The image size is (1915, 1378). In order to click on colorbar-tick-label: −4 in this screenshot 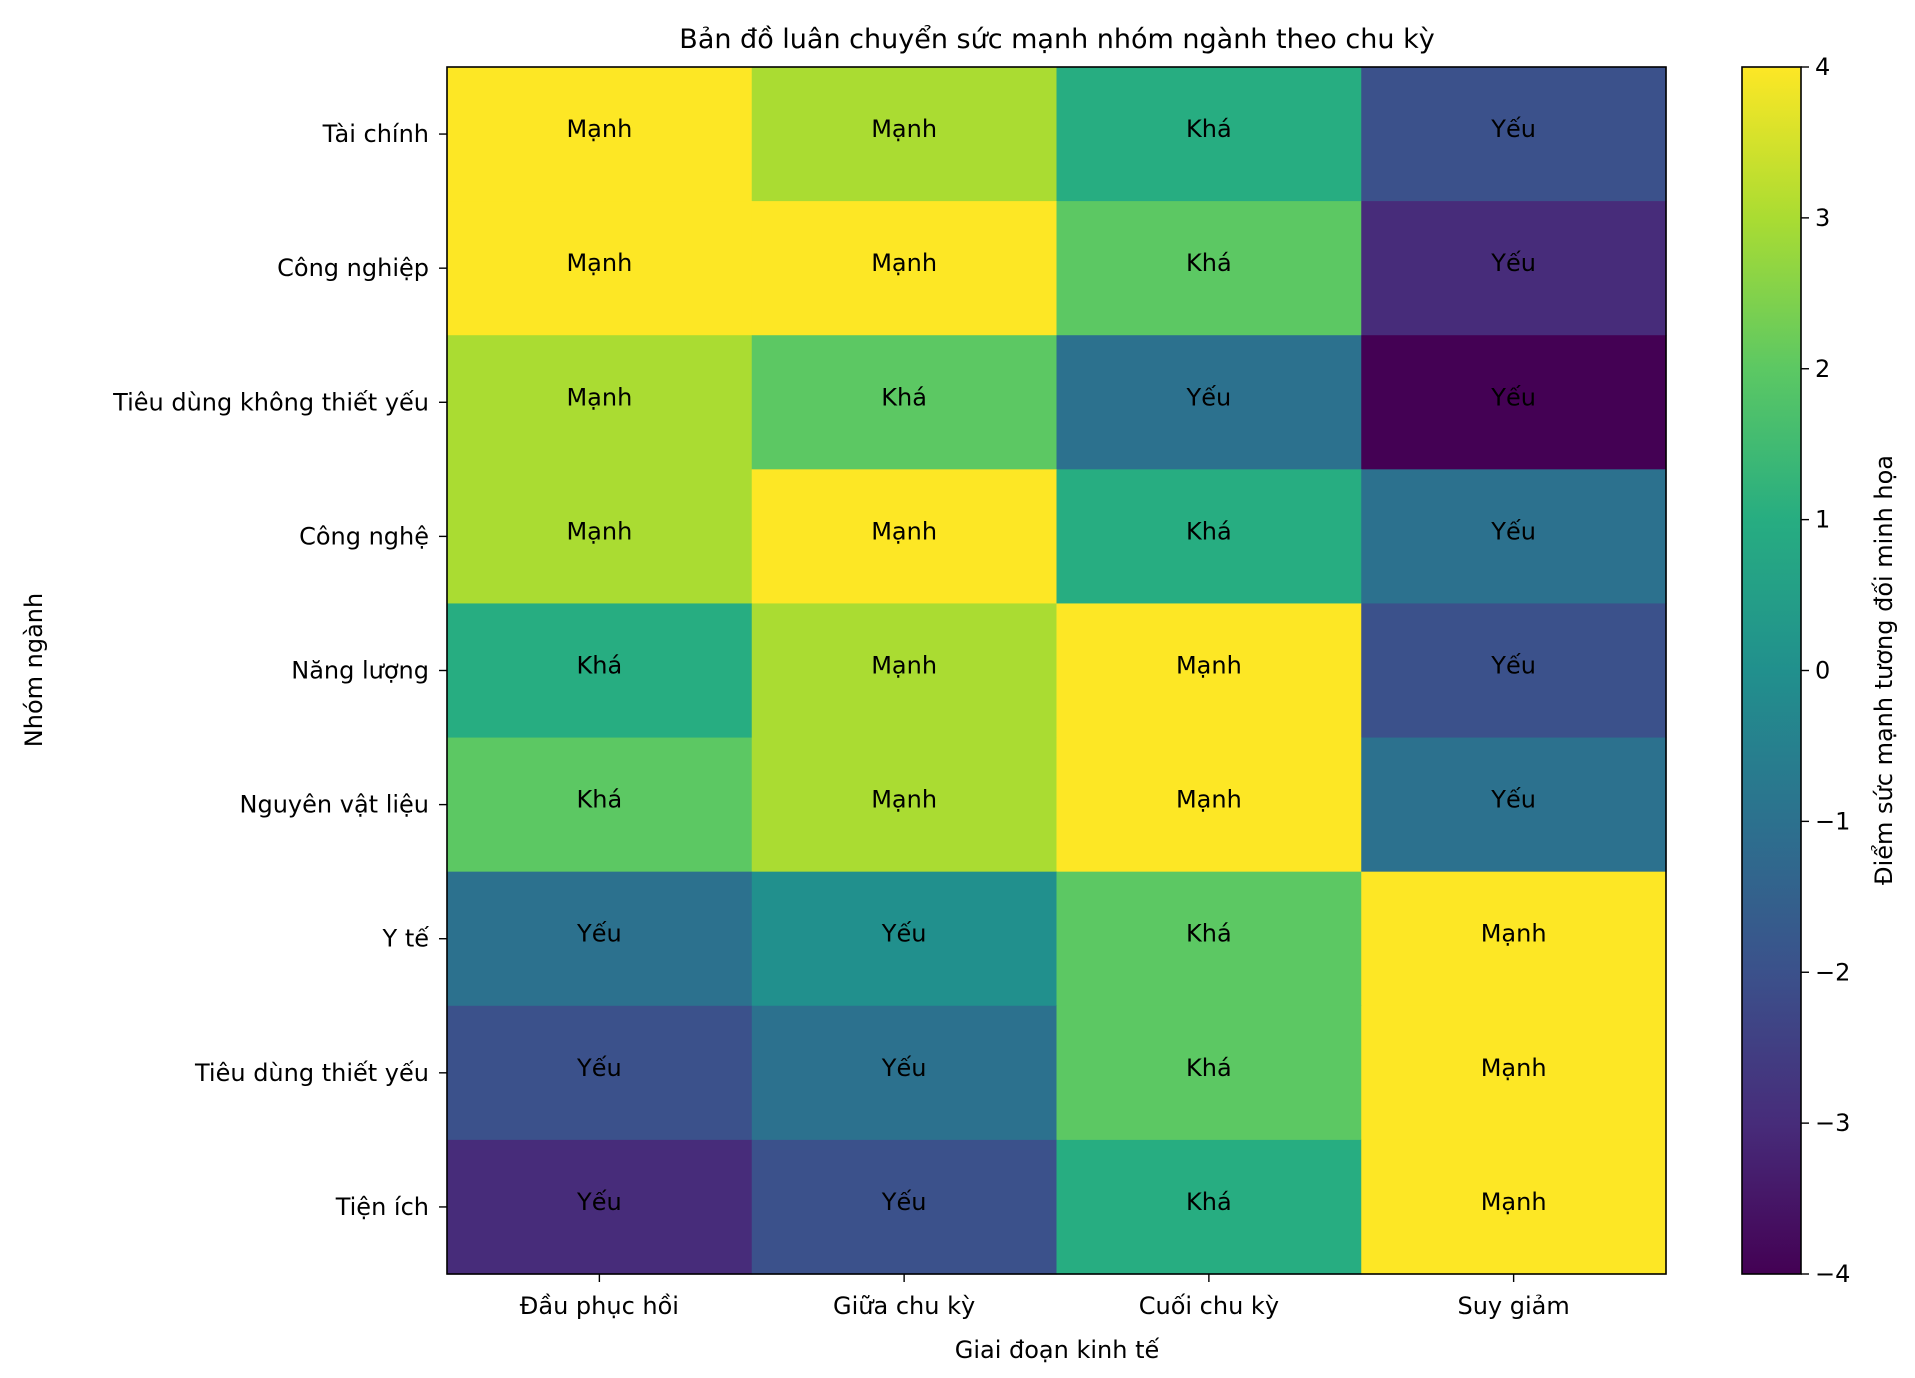, I will do `click(1832, 1274)`.